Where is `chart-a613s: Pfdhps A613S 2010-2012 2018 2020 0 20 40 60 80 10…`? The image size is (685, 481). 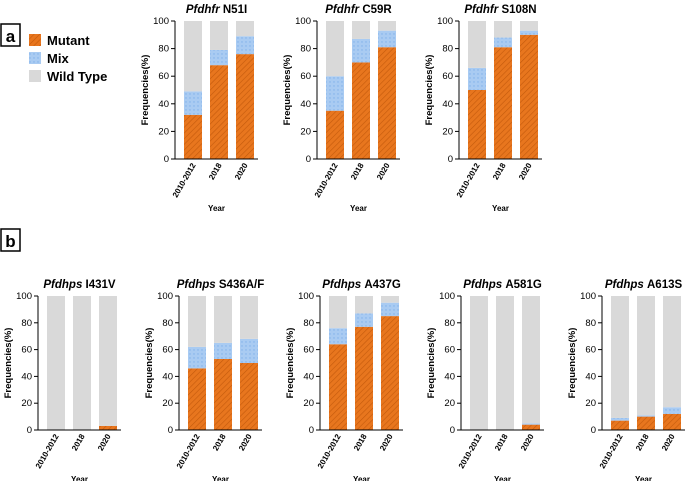 chart-a613s: Pfdhps A613S 2010-2012 2018 2020 0 20 40 60 80 10… is located at coordinates (626, 380).